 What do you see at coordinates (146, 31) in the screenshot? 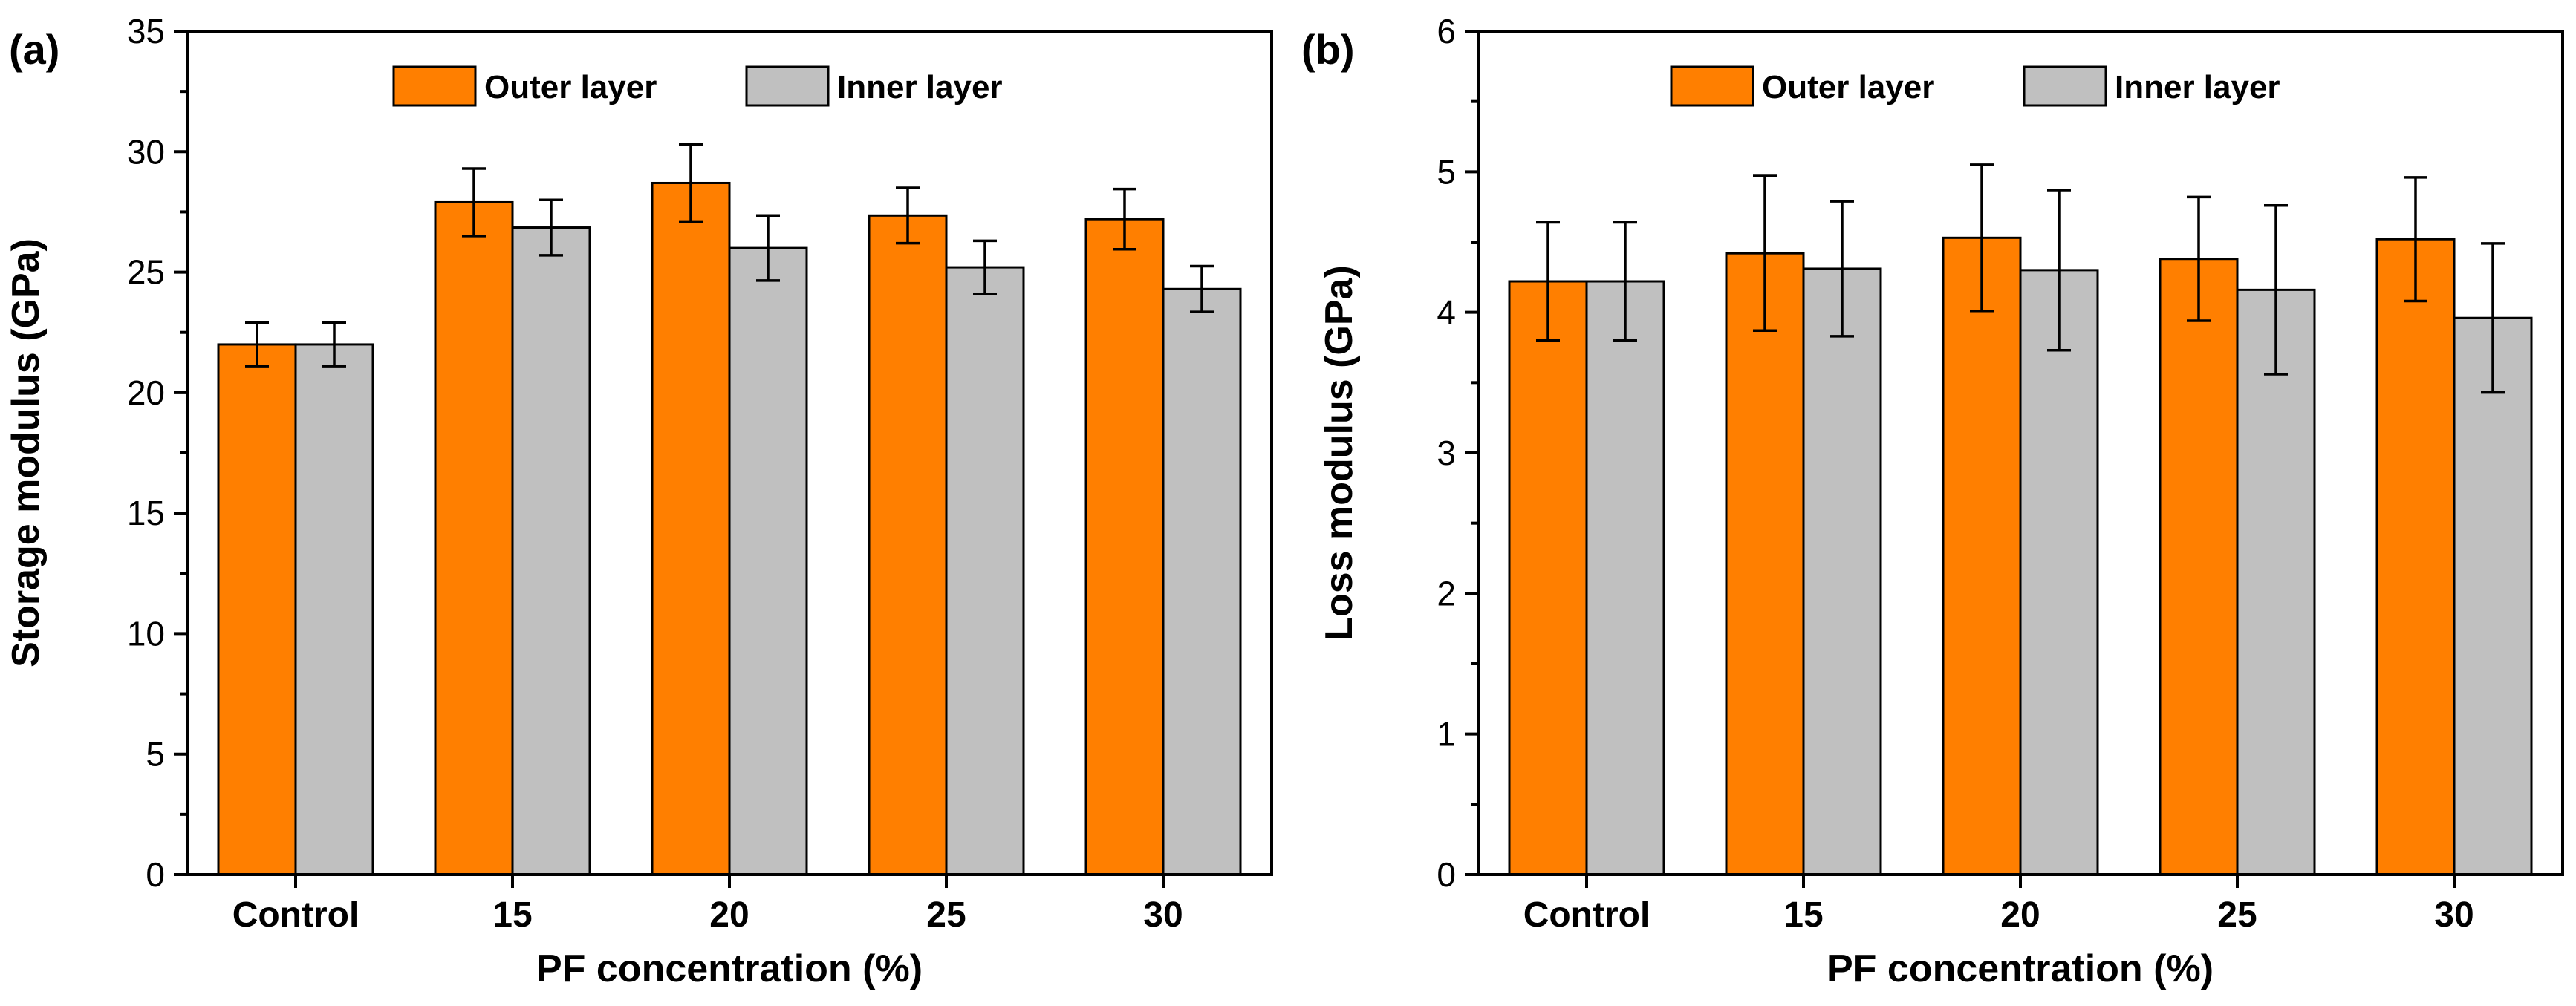
I see `y-tick-label: 35` at bounding box center [146, 31].